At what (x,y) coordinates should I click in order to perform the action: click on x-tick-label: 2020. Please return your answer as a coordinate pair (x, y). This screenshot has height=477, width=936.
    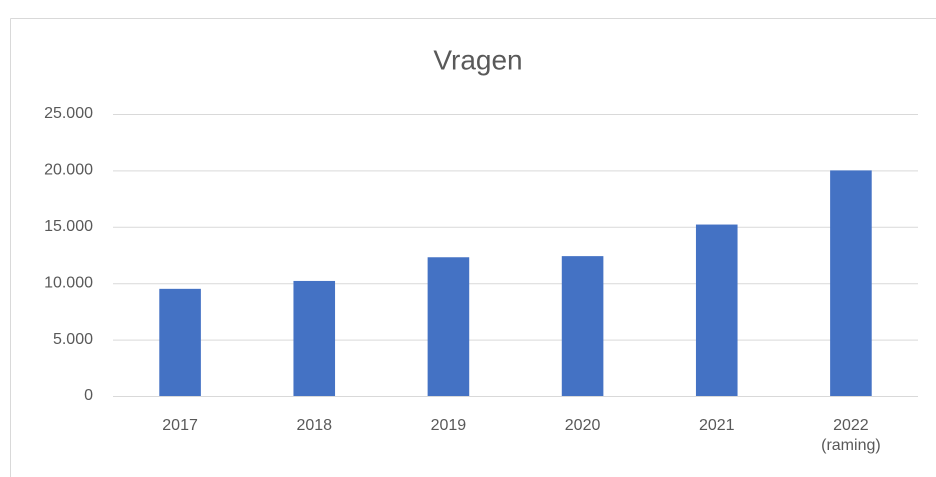
    Looking at the image, I should click on (582, 425).